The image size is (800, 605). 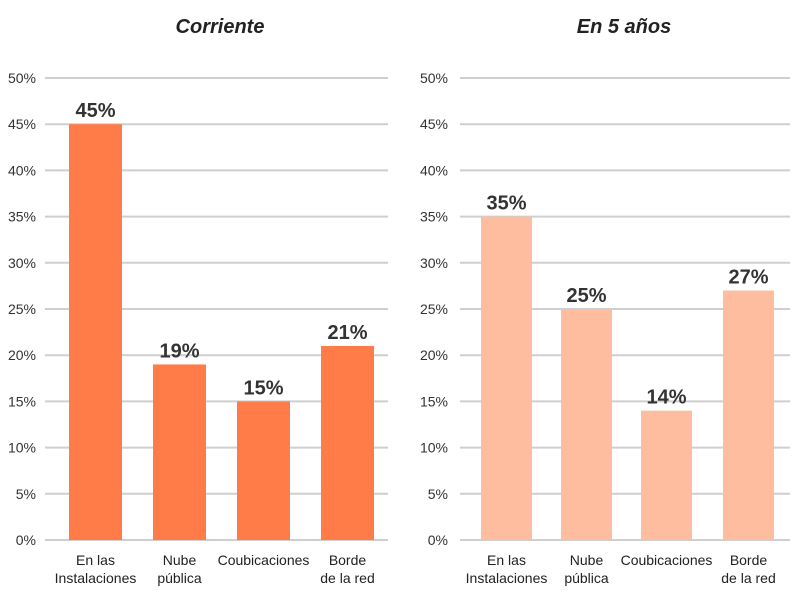 I want to click on value-label: 27%, so click(x=748, y=278).